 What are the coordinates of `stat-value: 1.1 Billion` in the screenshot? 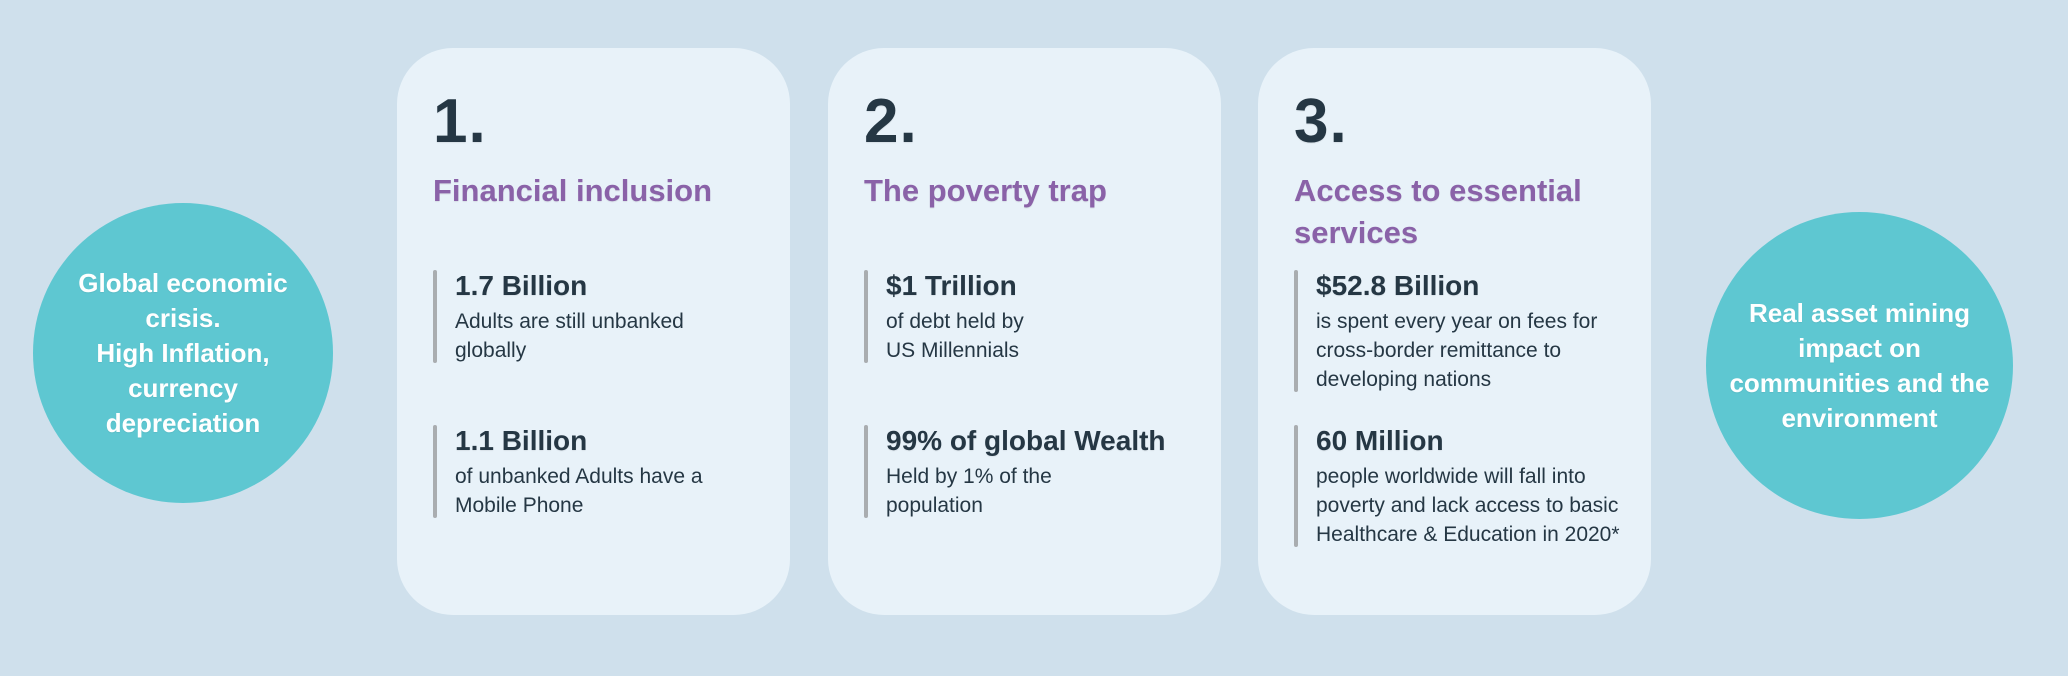 It's located at (521, 440).